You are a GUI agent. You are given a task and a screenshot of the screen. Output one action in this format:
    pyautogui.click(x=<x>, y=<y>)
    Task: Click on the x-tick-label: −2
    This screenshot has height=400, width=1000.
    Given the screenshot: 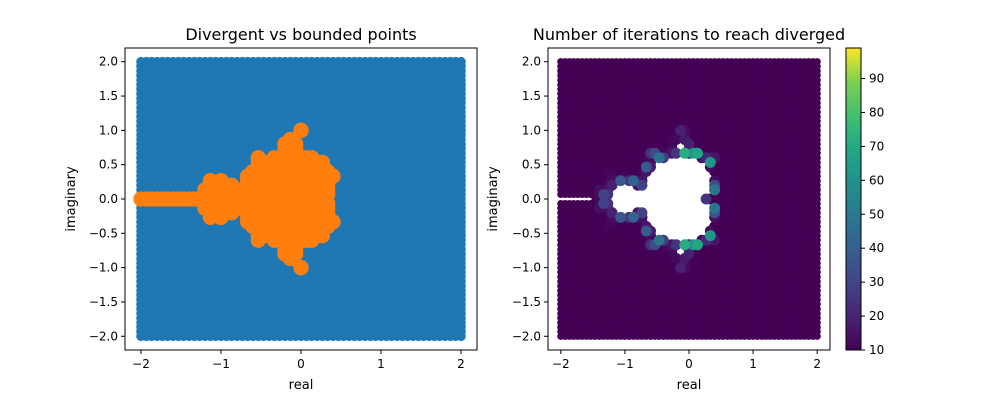 What is the action you would take?
    pyautogui.click(x=141, y=364)
    